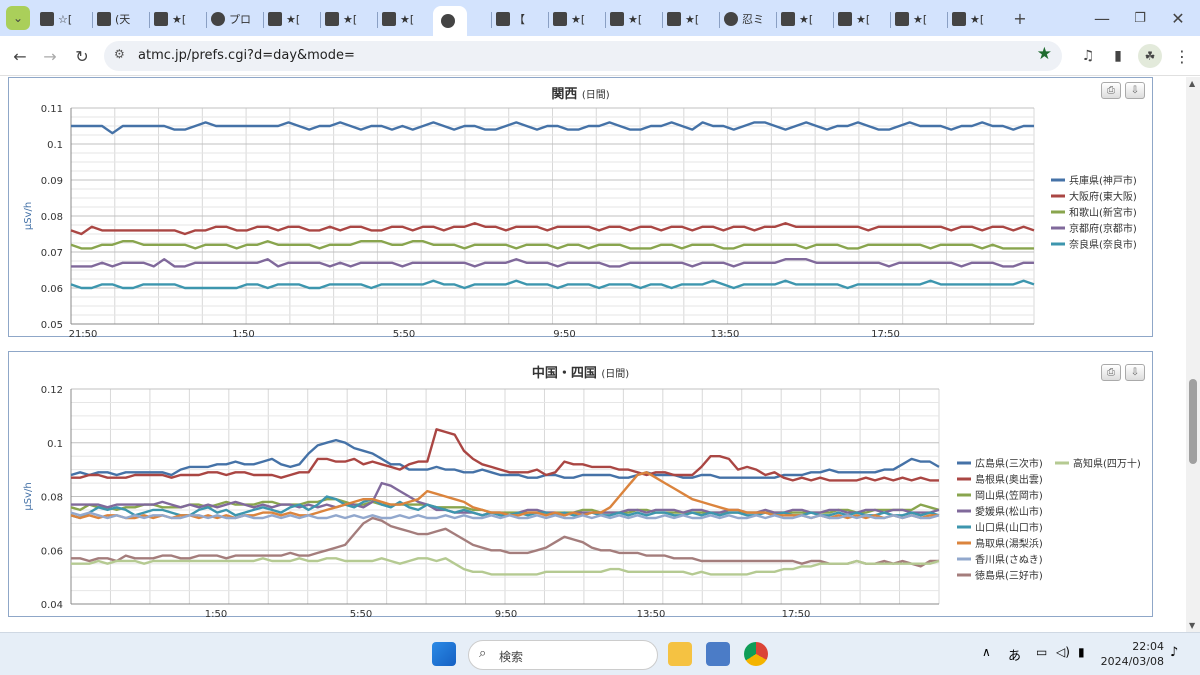 This screenshot has width=1200, height=675. Describe the element at coordinates (1009, 463) in the screenshot. I see `legend-label: 広島県(三次市)` at that location.